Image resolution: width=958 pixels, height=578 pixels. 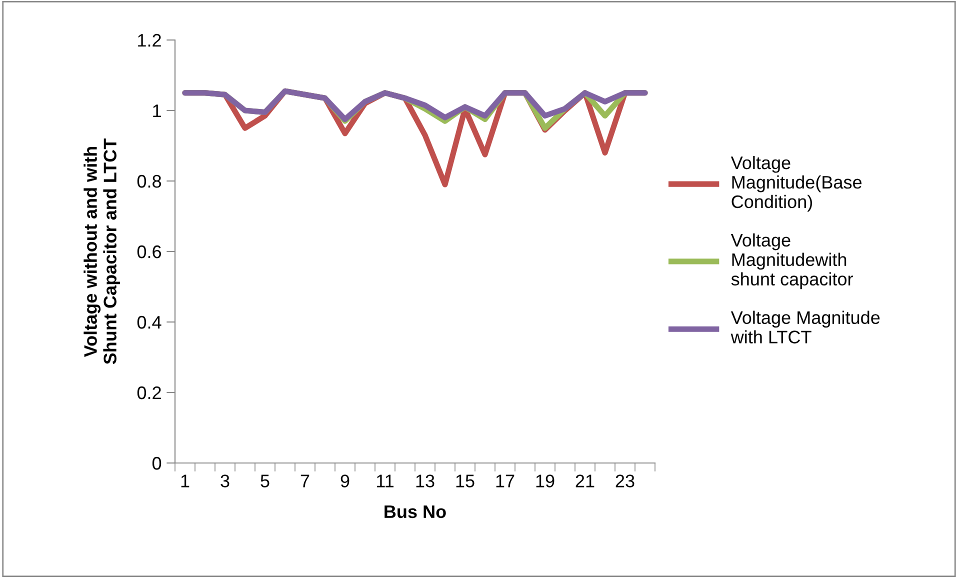 What do you see at coordinates (149, 251) in the screenshot?
I see `y-tick-label: 0.6` at bounding box center [149, 251].